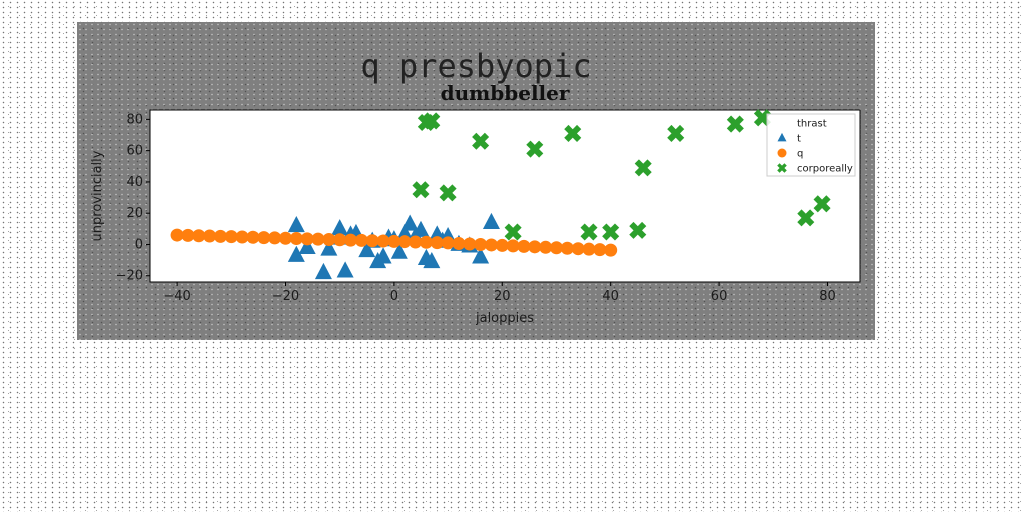 This screenshot has width=1024, height=512. What do you see at coordinates (621, 175) in the screenshot?
I see `series-corporeally` at bounding box center [621, 175].